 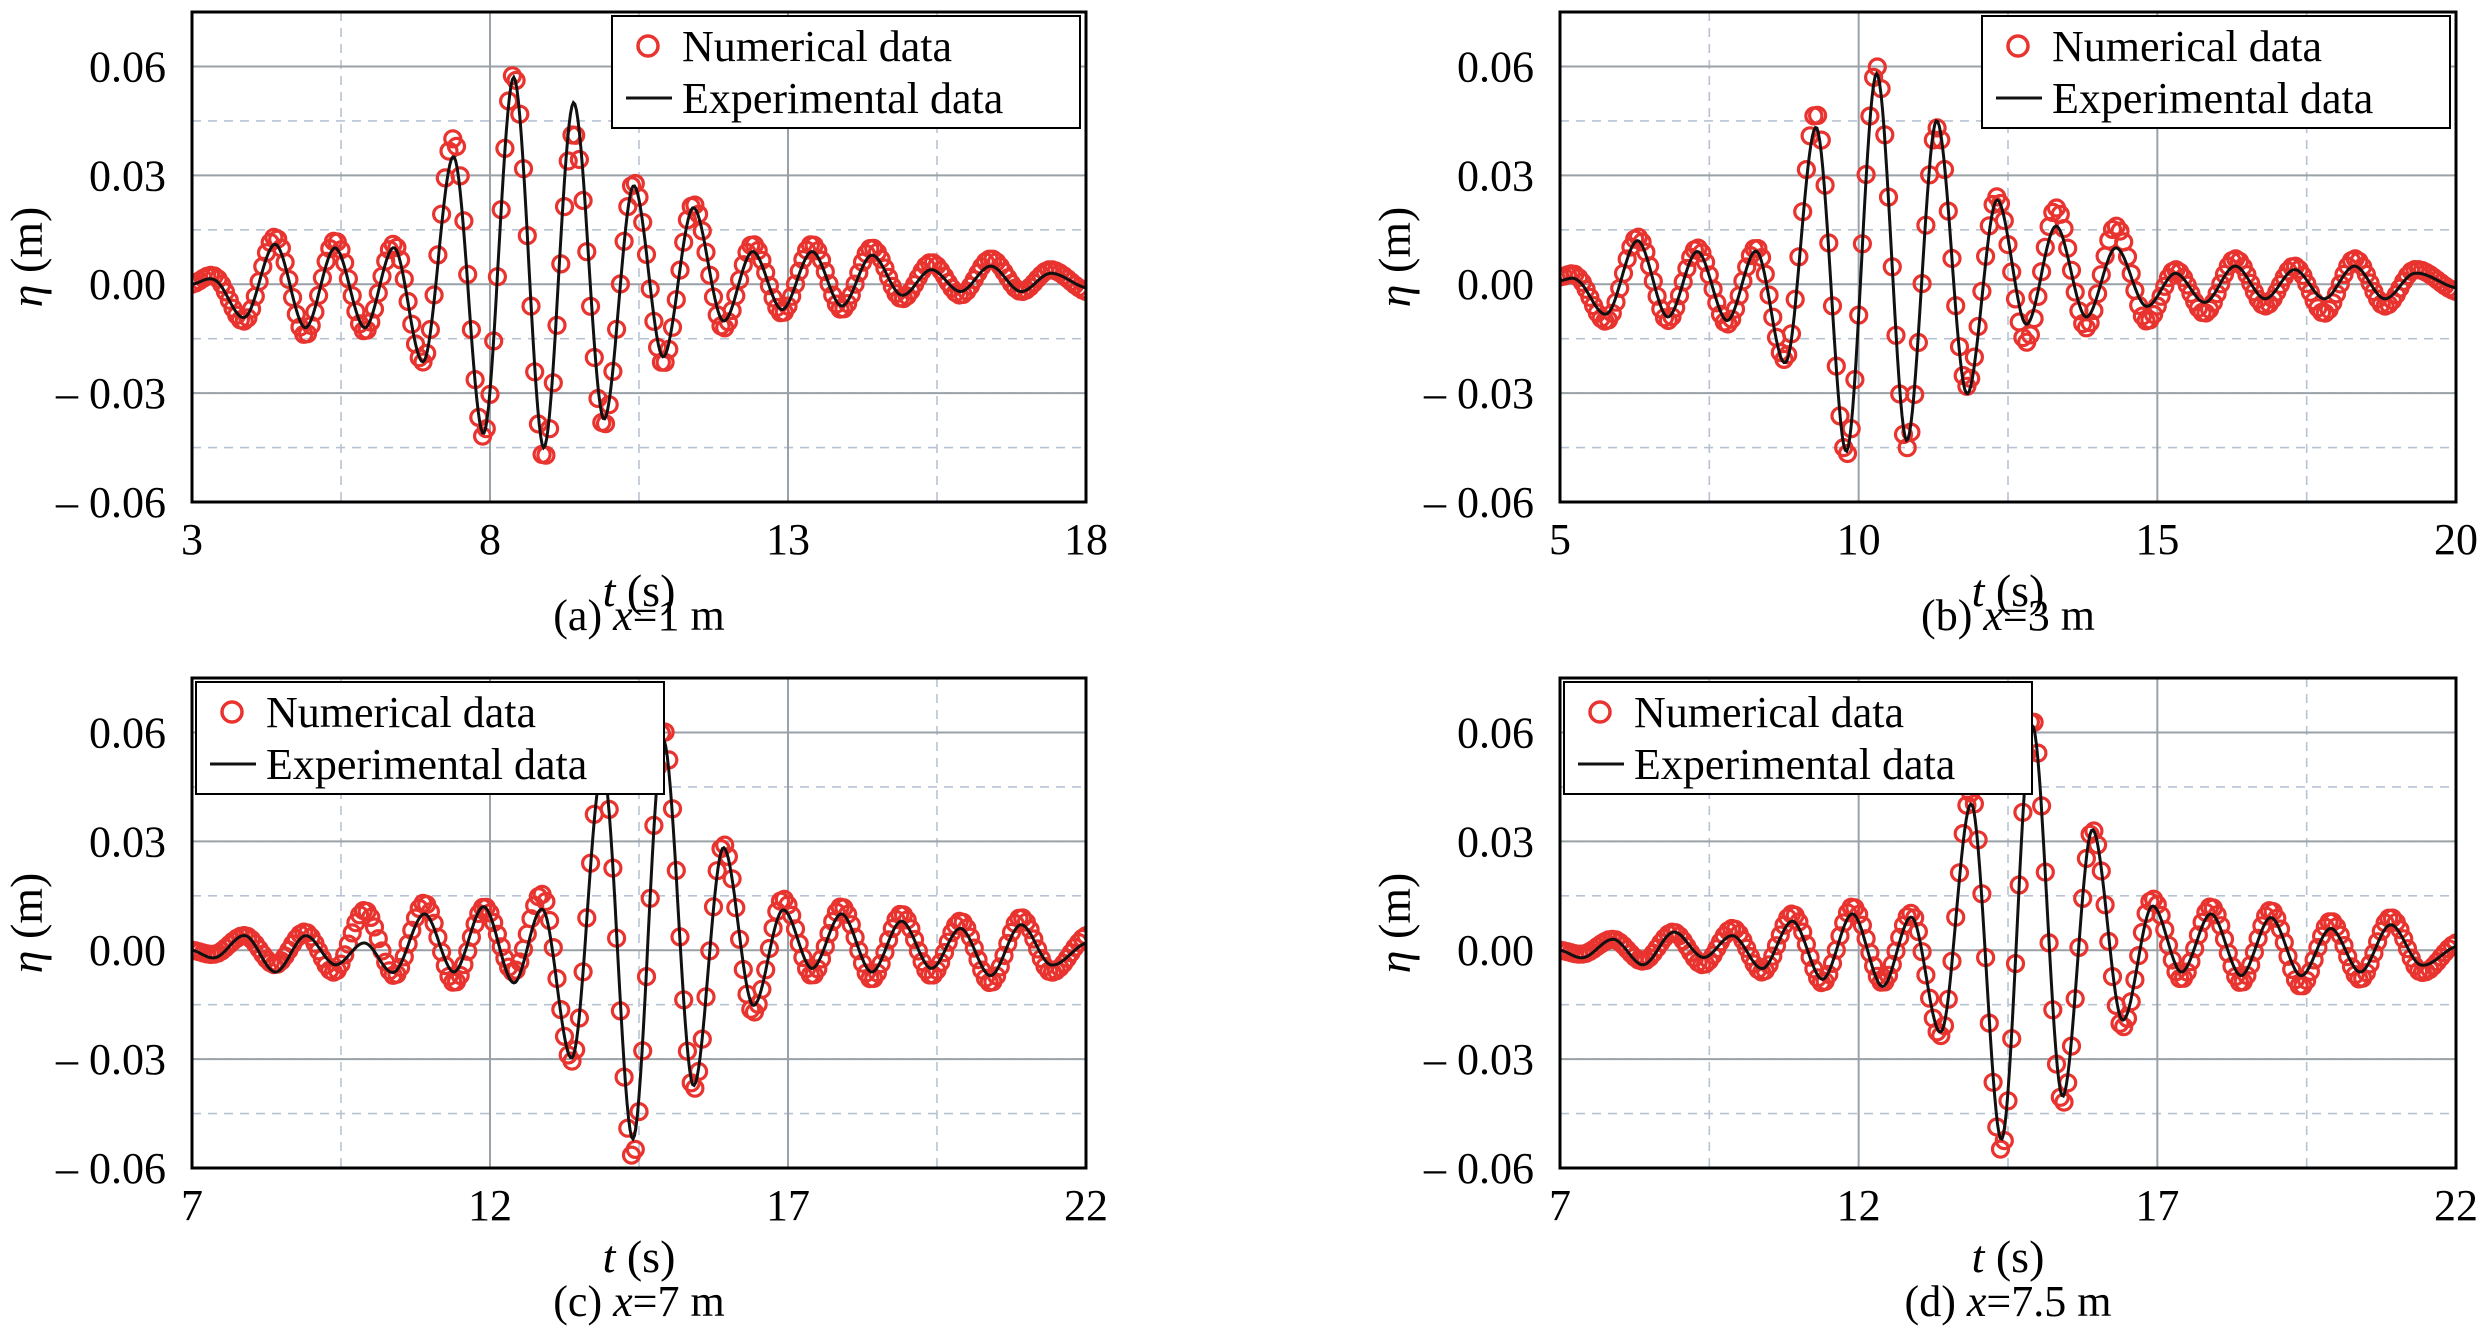 What do you see at coordinates (2008, 1301) in the screenshot?
I see `panel-caption: (d) x=7.5 m` at bounding box center [2008, 1301].